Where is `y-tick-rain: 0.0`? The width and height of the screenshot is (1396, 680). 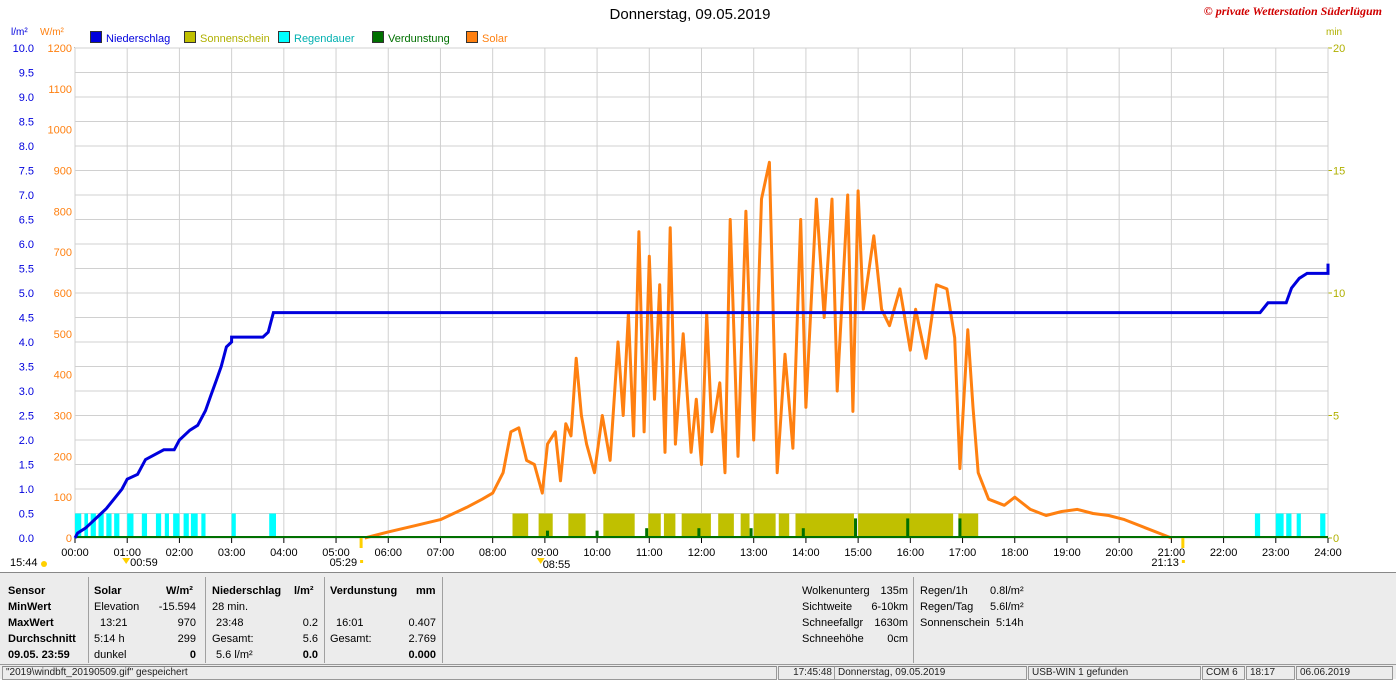 y-tick-rain: 0.0 is located at coordinates (26, 539).